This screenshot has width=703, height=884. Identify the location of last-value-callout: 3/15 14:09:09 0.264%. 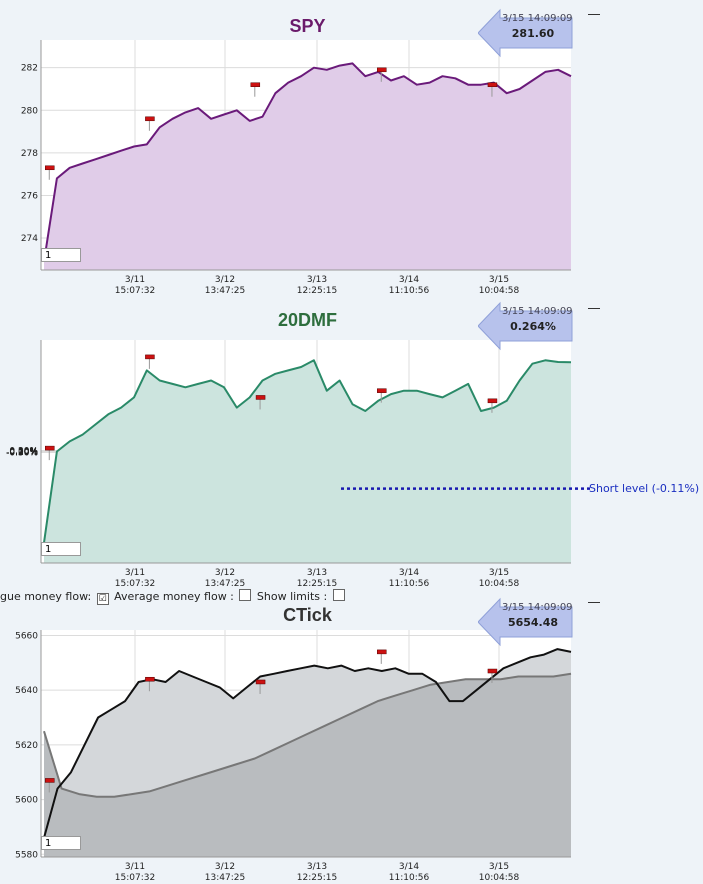
(526, 326).